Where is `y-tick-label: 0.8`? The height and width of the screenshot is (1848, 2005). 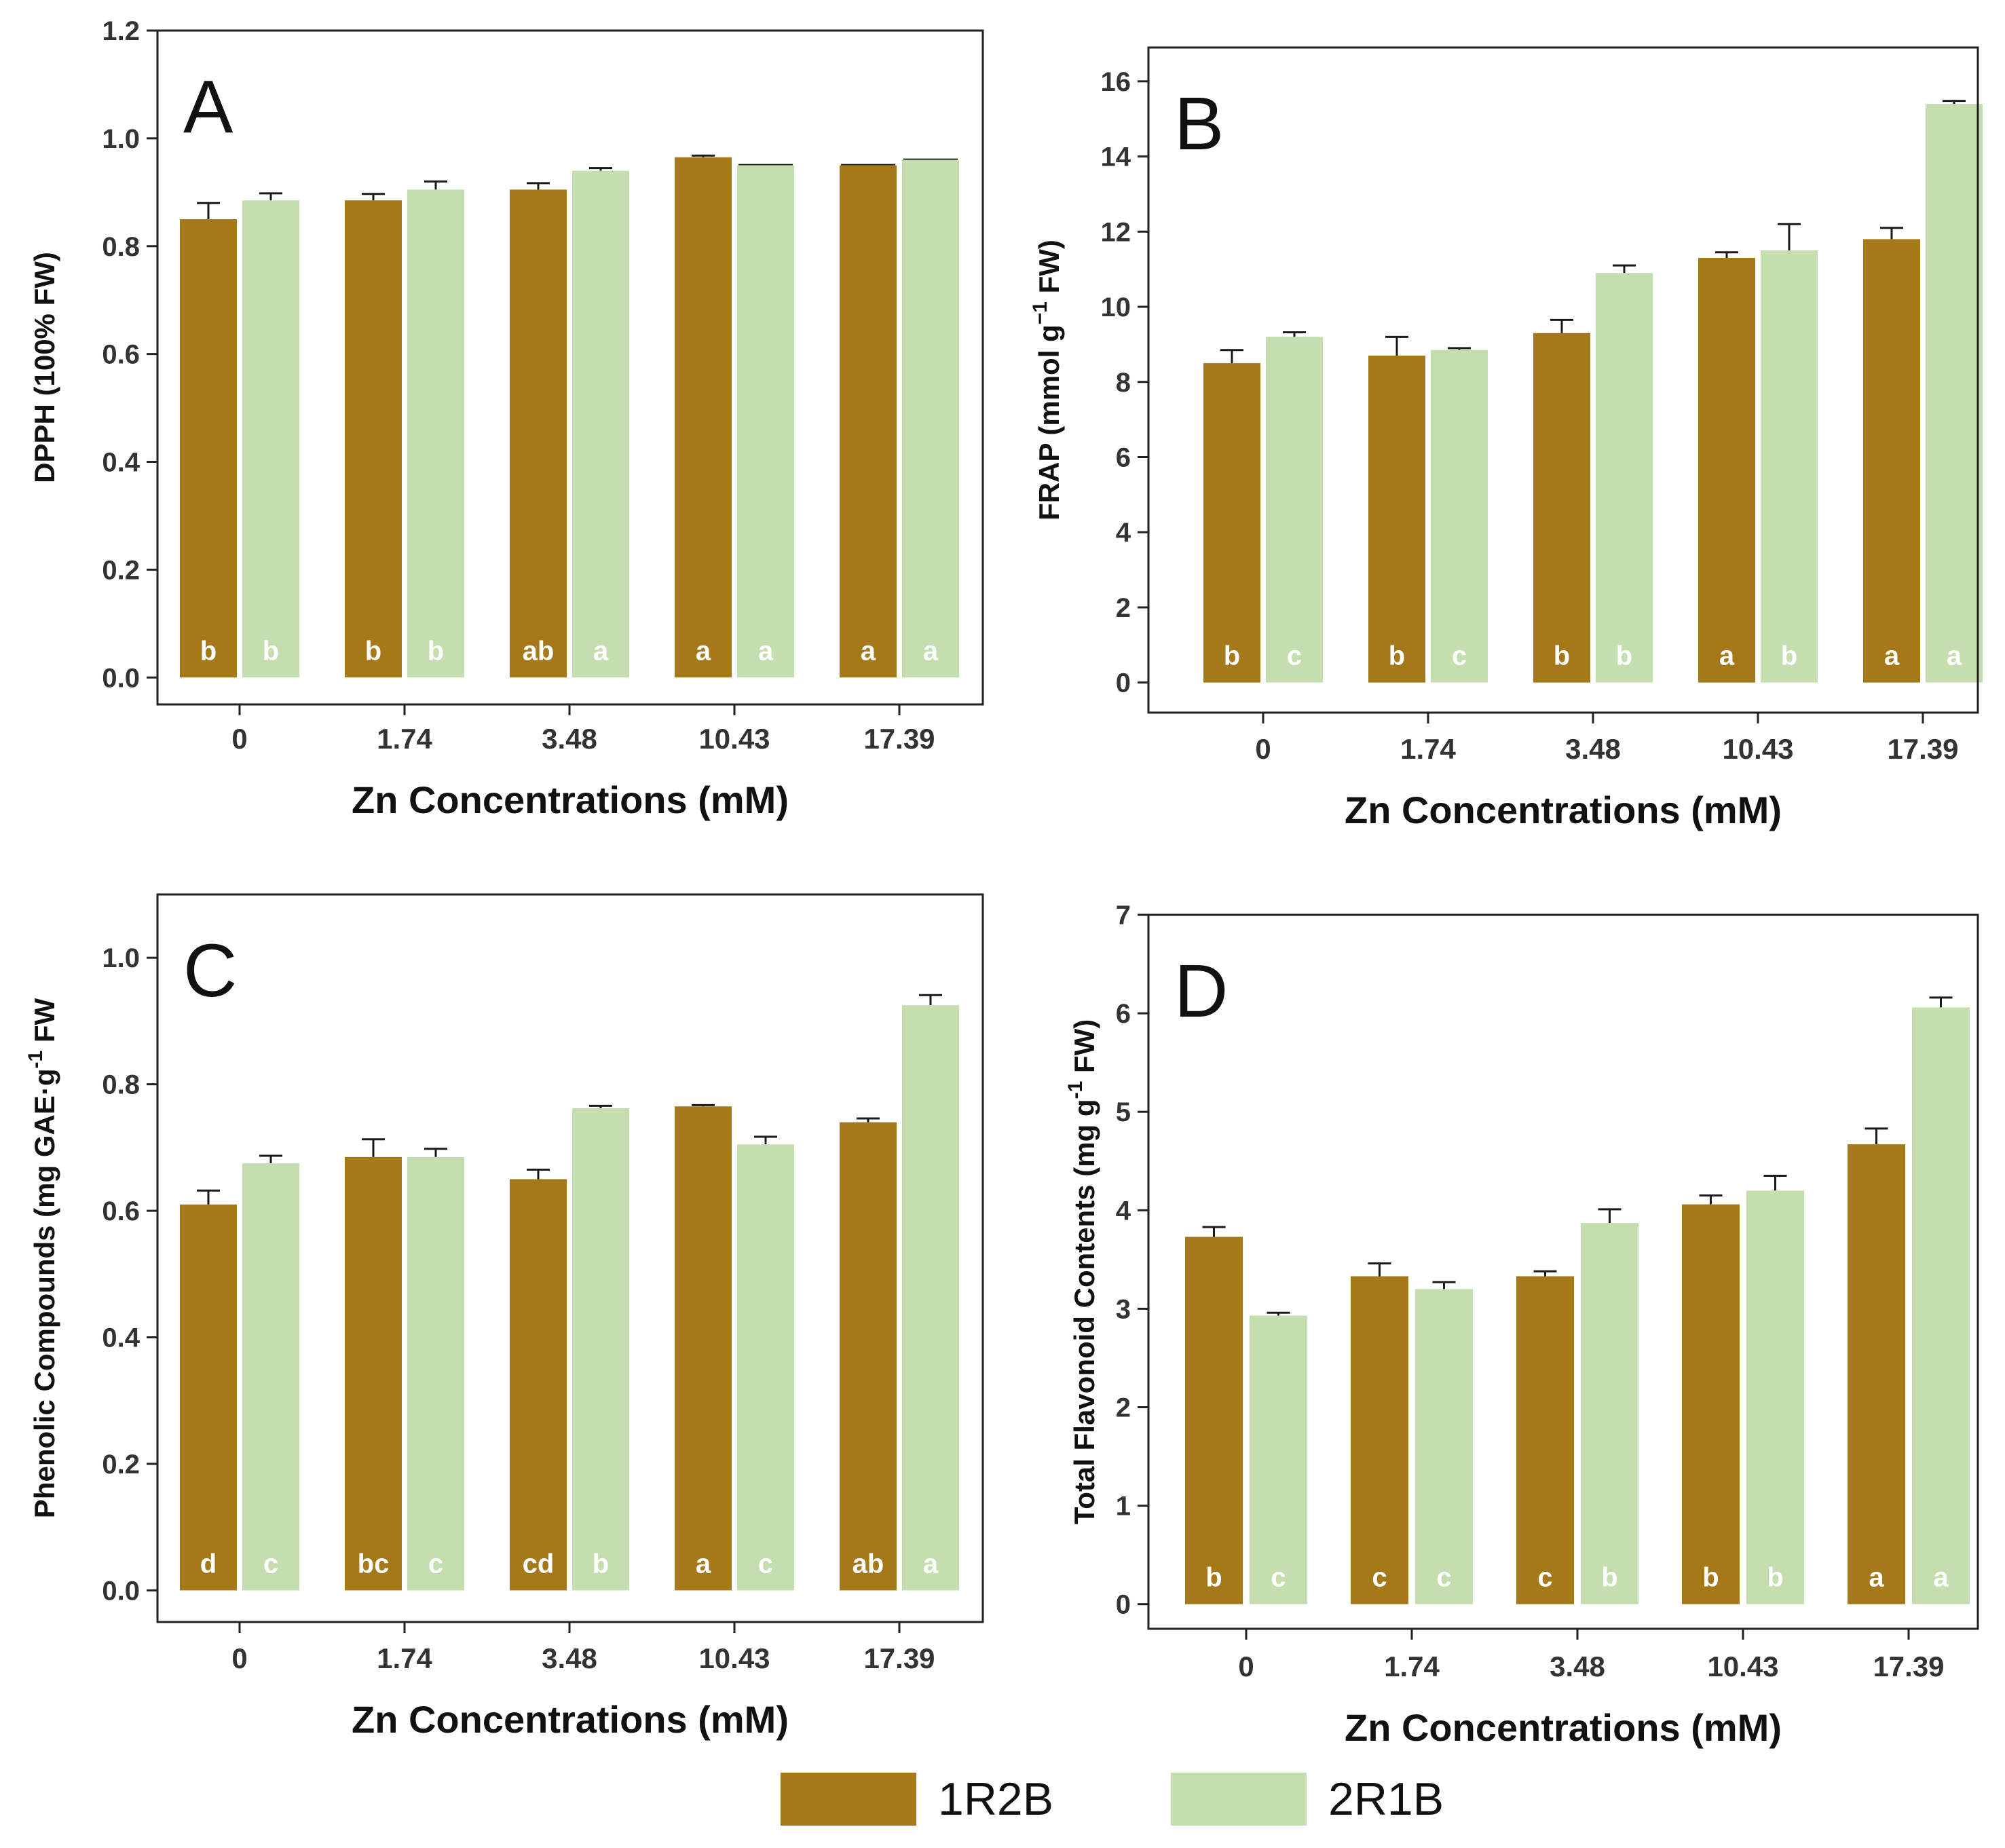 y-tick-label: 0.8 is located at coordinates (121, 247).